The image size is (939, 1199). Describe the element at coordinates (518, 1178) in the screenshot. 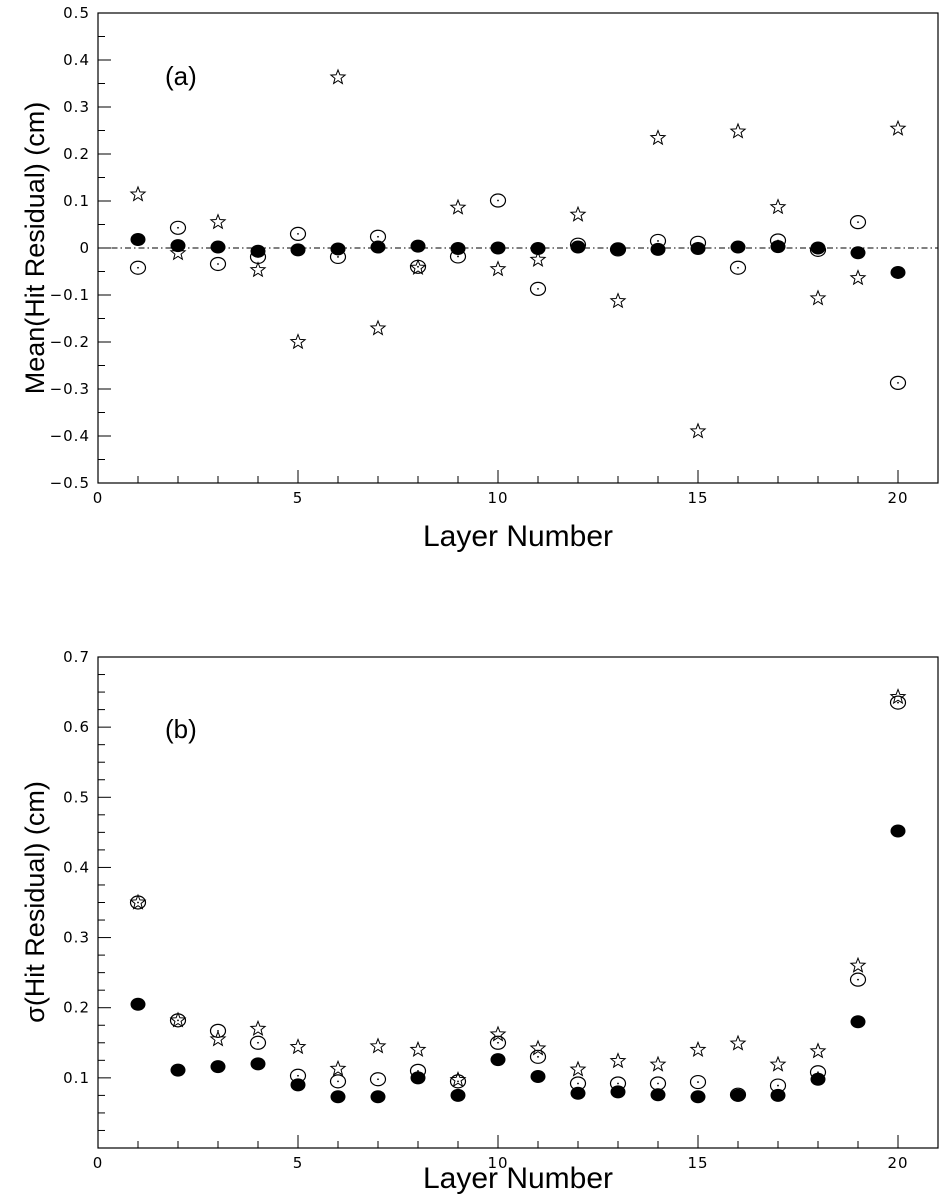

I see `x-axis-title-b: Layer Number` at that location.